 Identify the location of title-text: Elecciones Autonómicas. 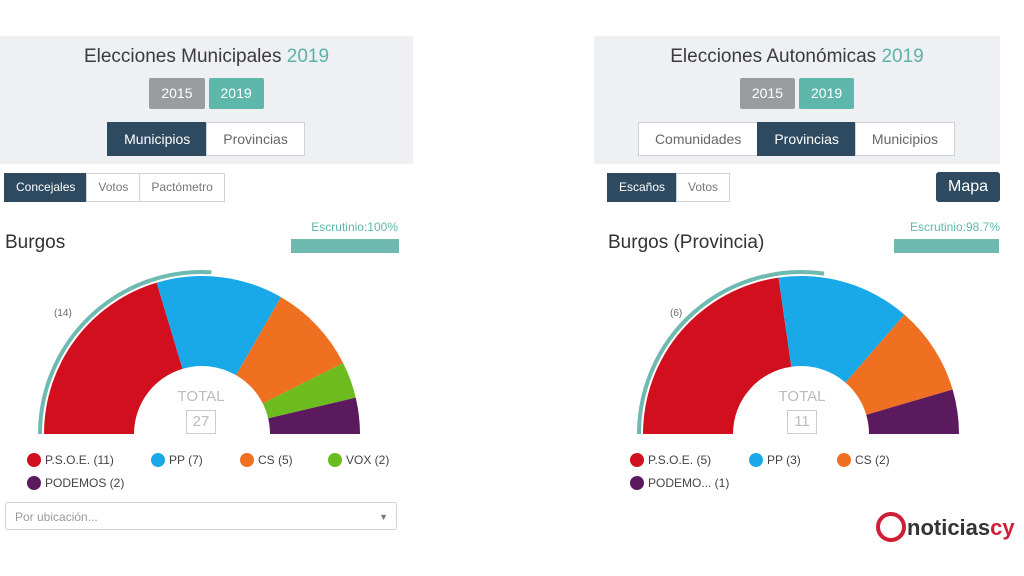
(773, 56).